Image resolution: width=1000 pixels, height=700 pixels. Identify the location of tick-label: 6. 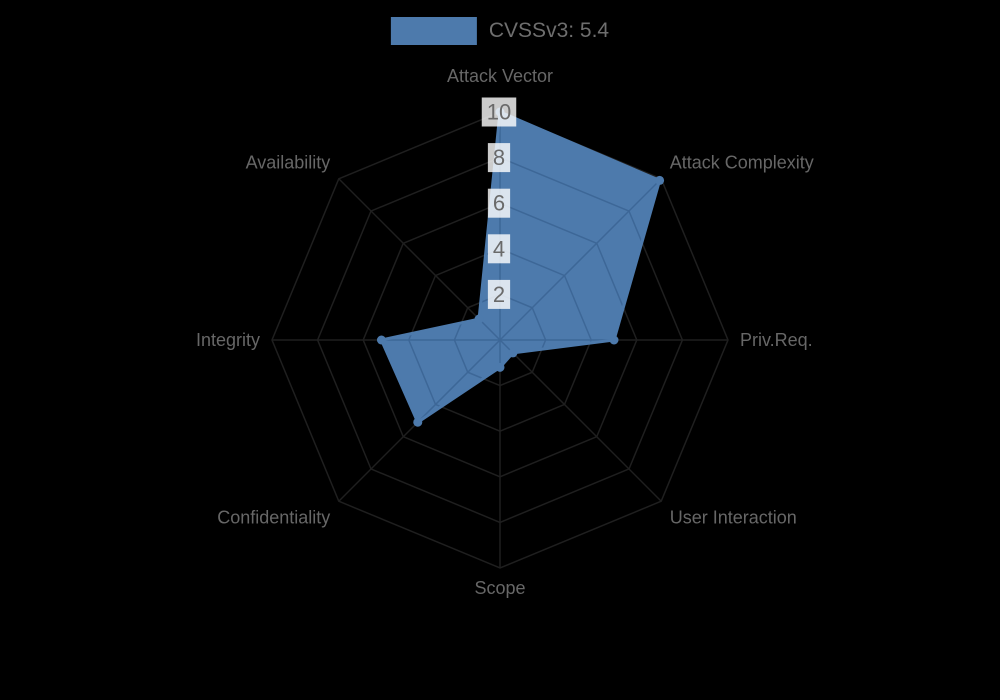
(499, 203).